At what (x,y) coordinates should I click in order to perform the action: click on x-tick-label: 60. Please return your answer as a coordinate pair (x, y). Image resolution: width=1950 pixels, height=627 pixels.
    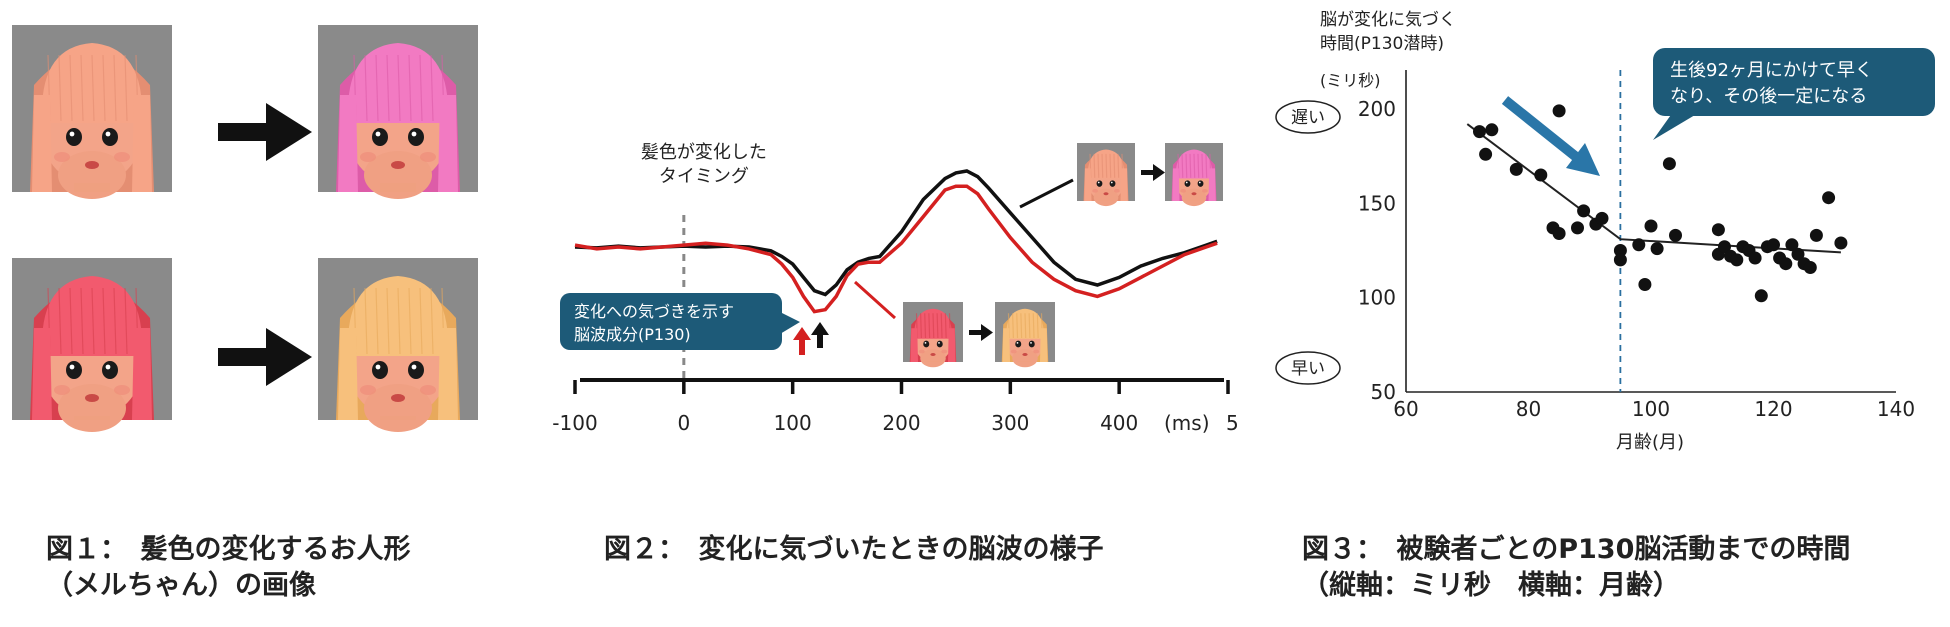
    Looking at the image, I should click on (1405, 409).